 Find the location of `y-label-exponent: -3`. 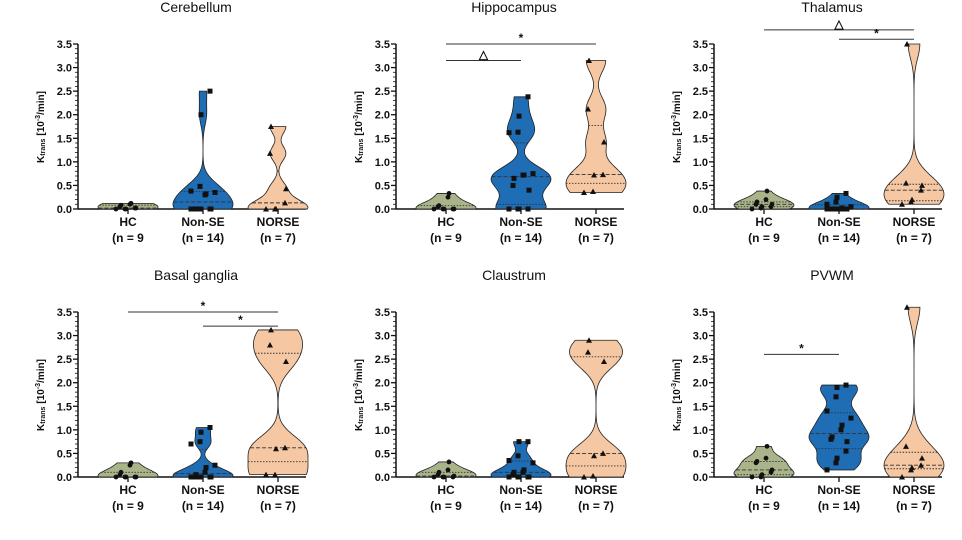

y-label-exponent: -3 is located at coordinates (356, 118).